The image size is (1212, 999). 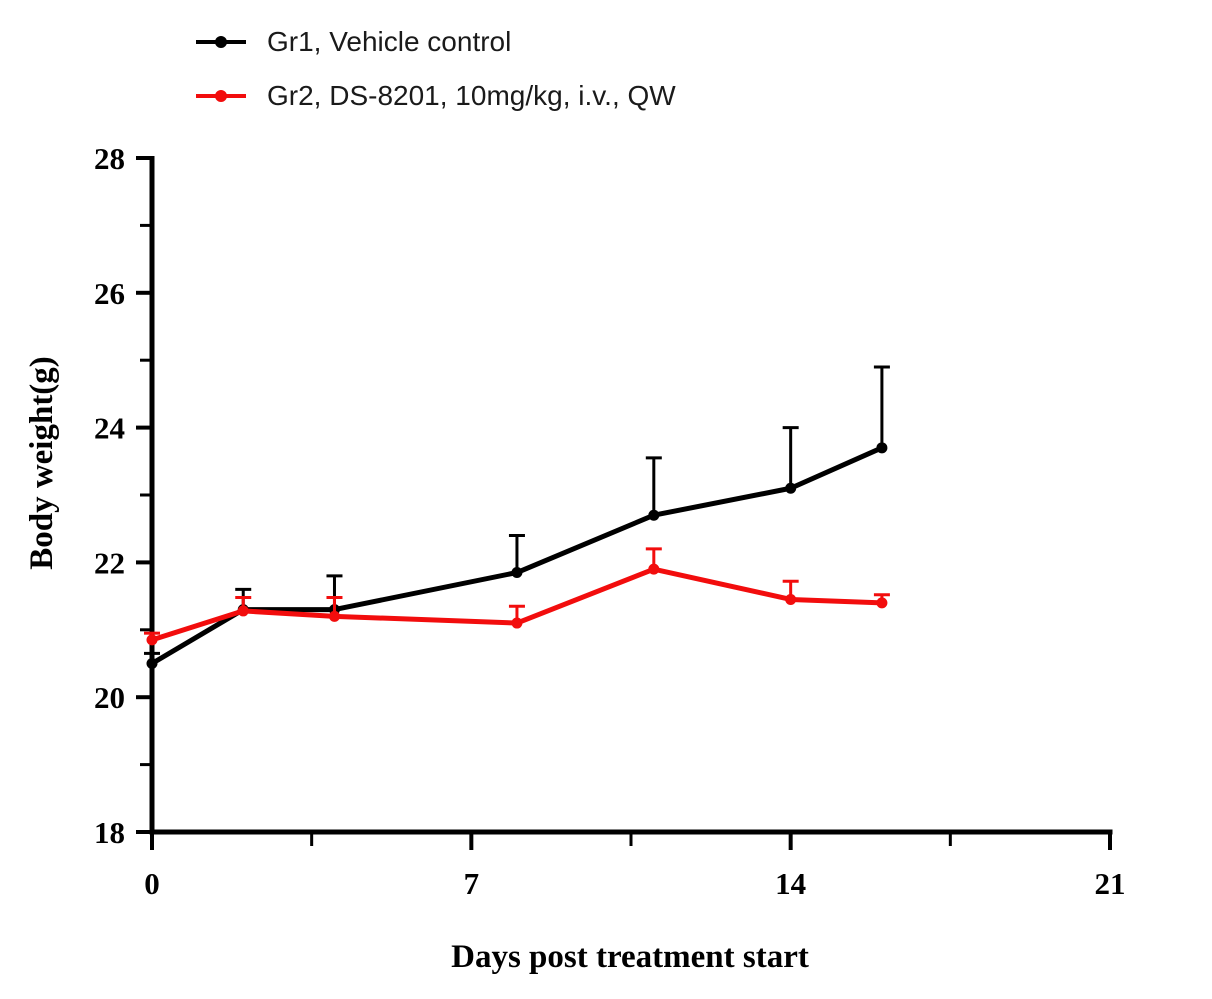 I want to click on legend-item-gr2: Gr2, DS-8201, 10mg/kg, i.v., QW, so click(x=435, y=96).